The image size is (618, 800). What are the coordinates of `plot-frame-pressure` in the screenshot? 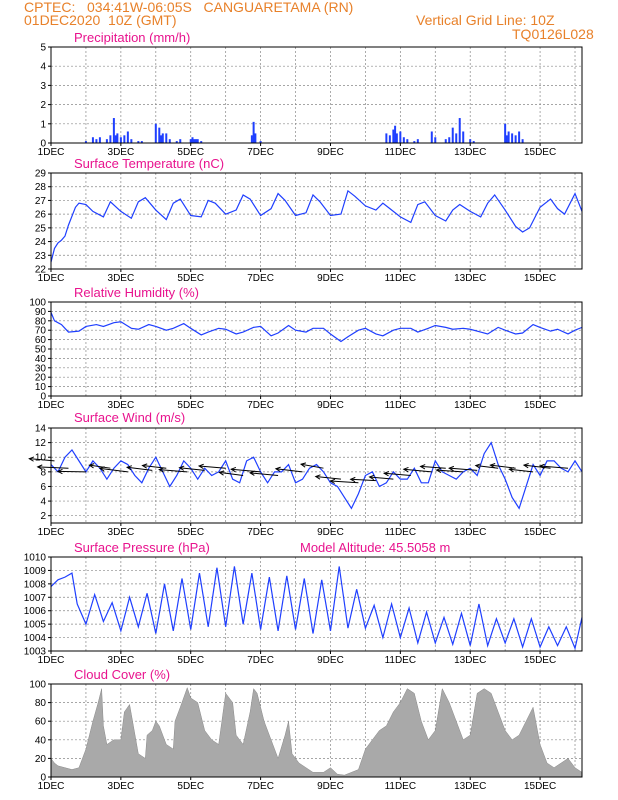 It's located at (316, 604).